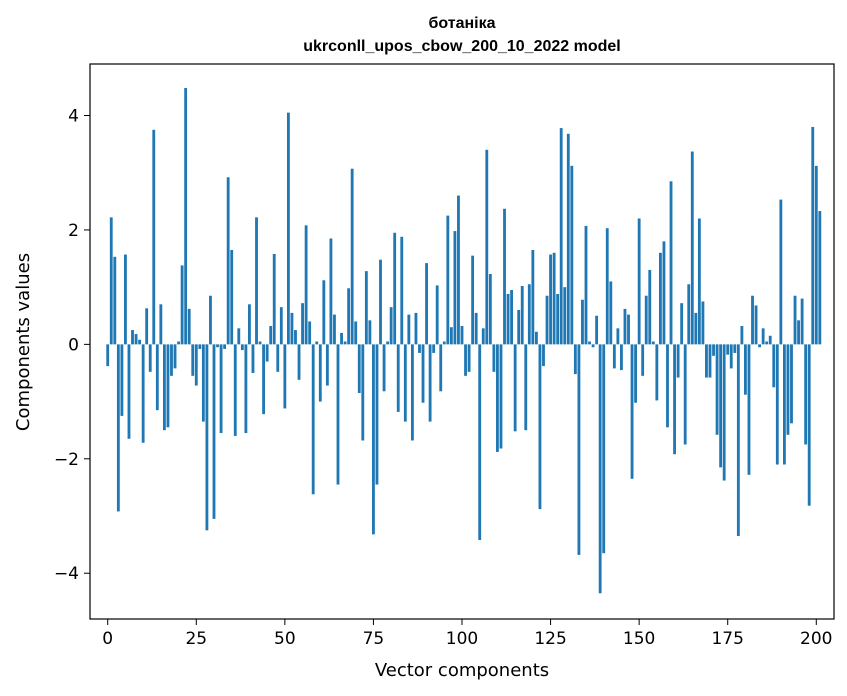  I want to click on y-axis-ticks: −4 −2 0 2 4, so click(72, 345).